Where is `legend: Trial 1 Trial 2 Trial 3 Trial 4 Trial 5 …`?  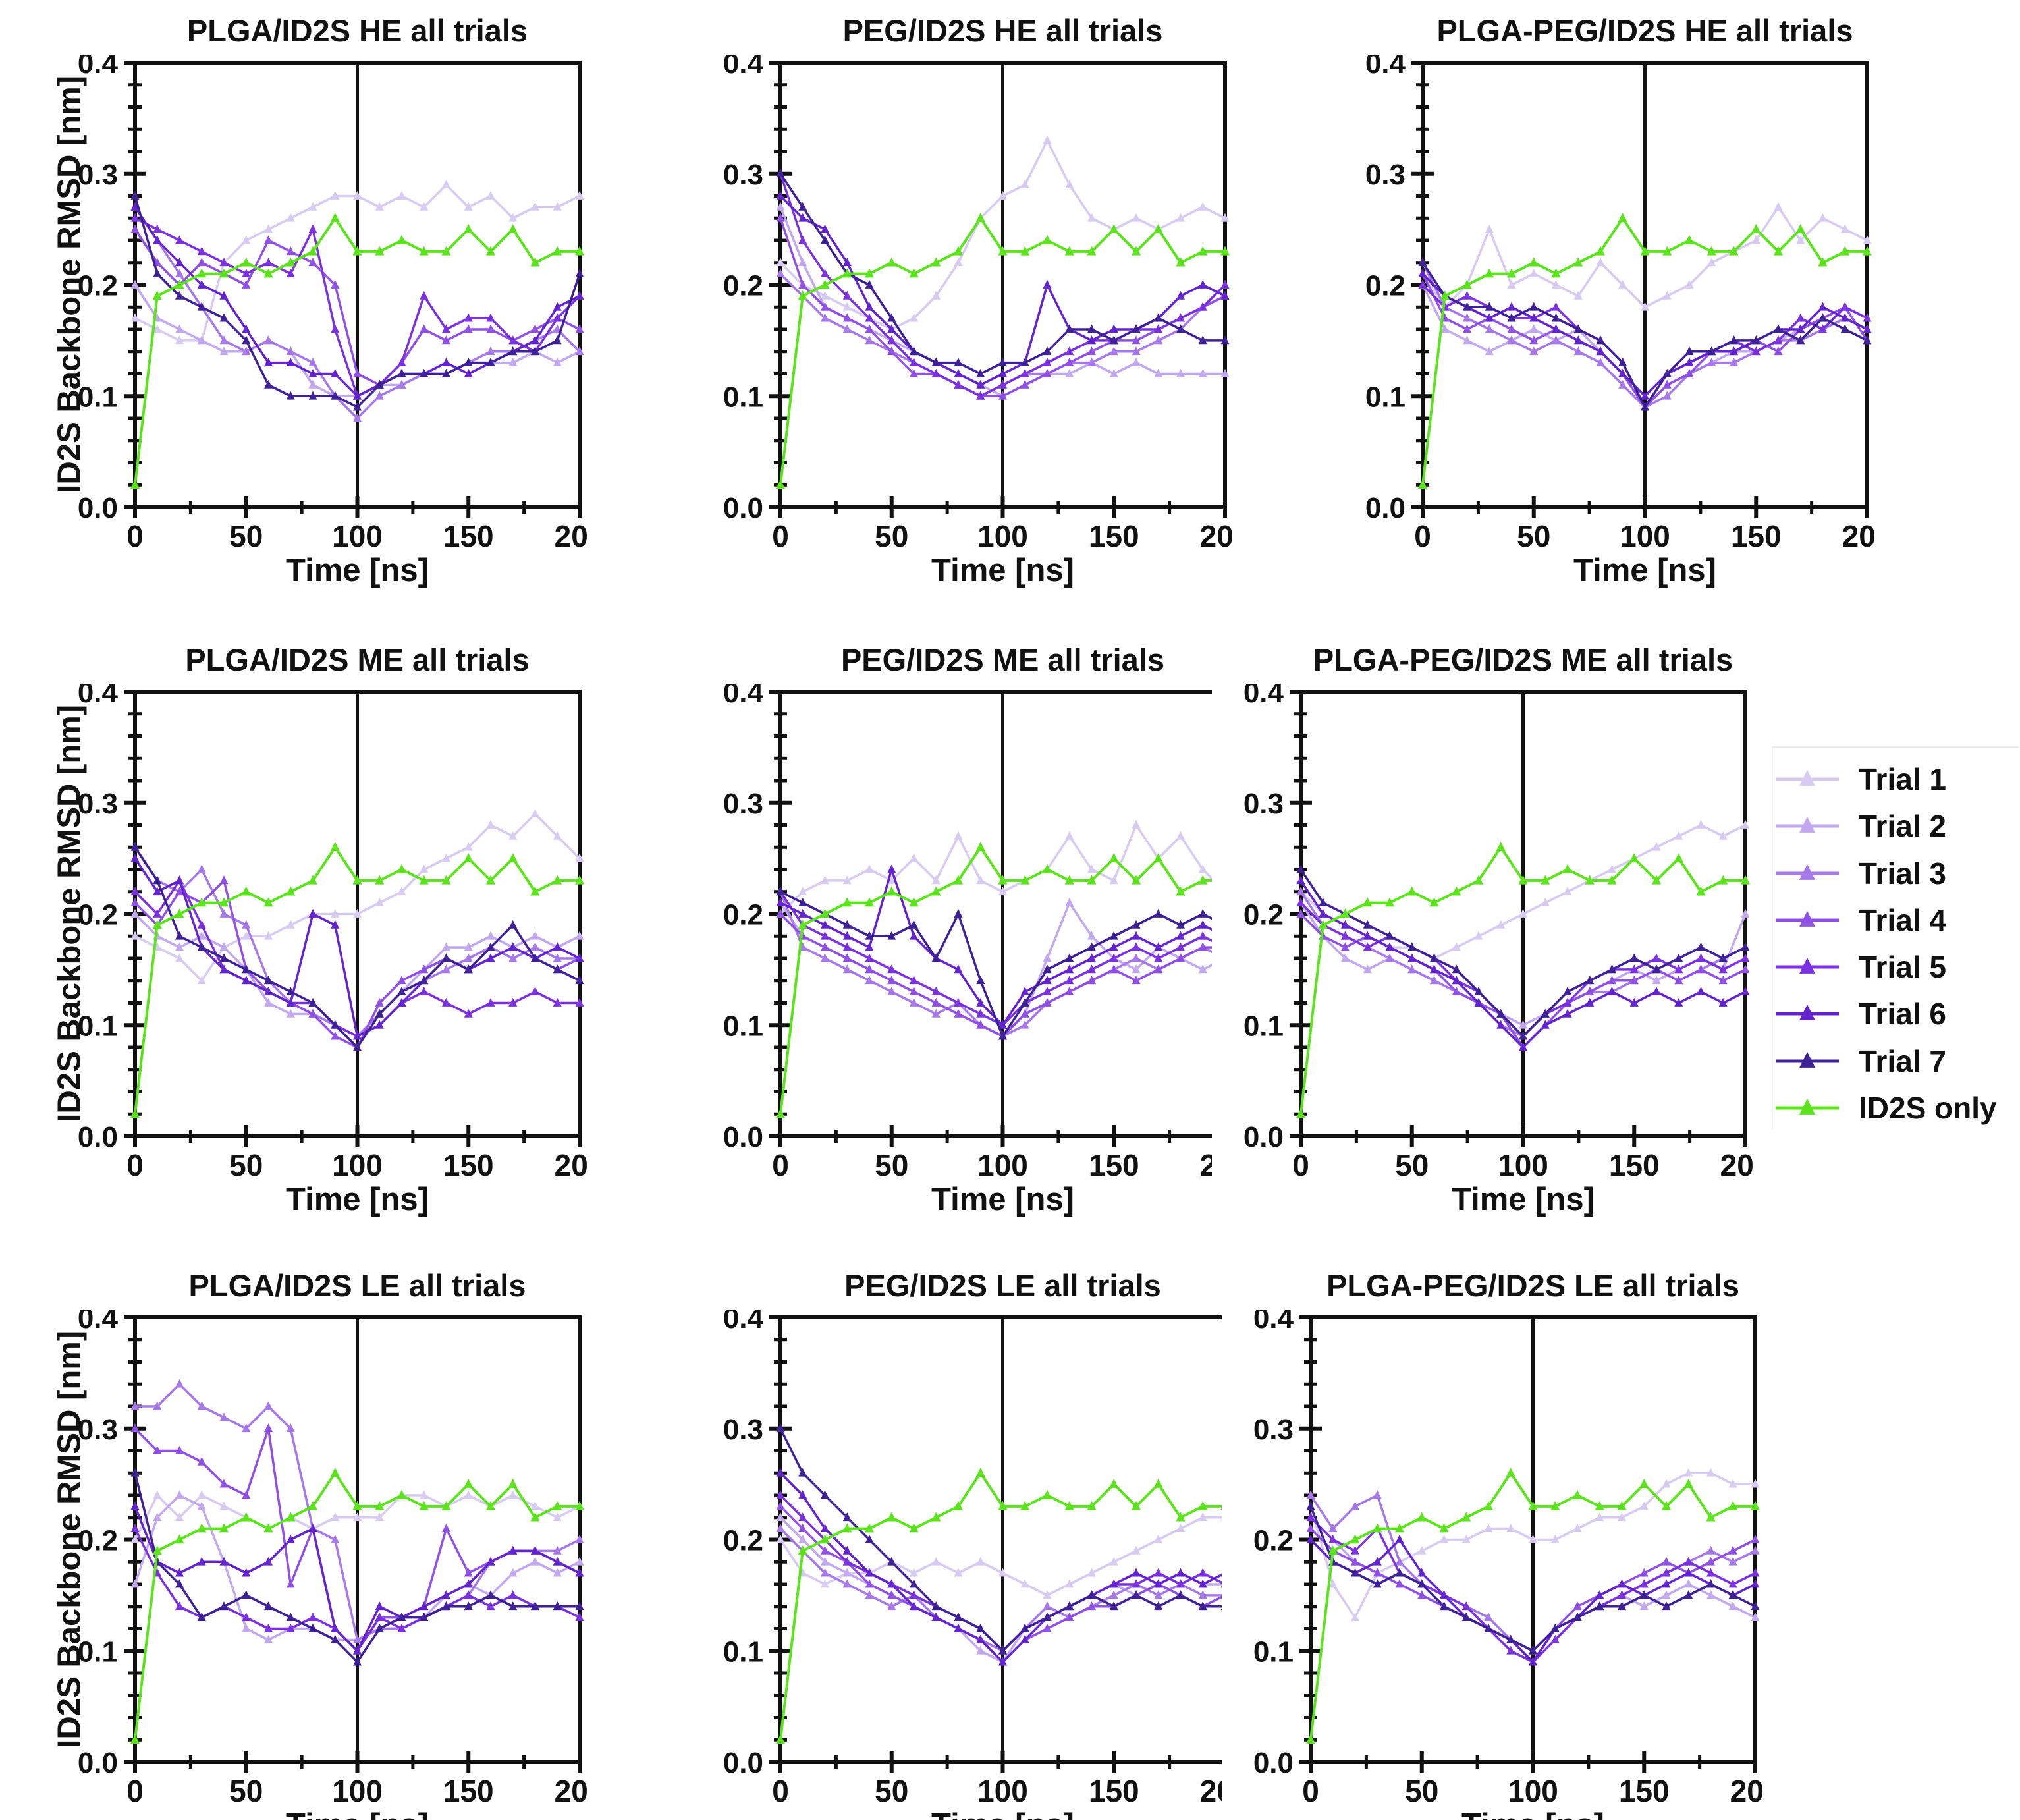 legend: Trial 1 Trial 2 Trial 3 Trial 4 Trial 5 … is located at coordinates (1895, 938).